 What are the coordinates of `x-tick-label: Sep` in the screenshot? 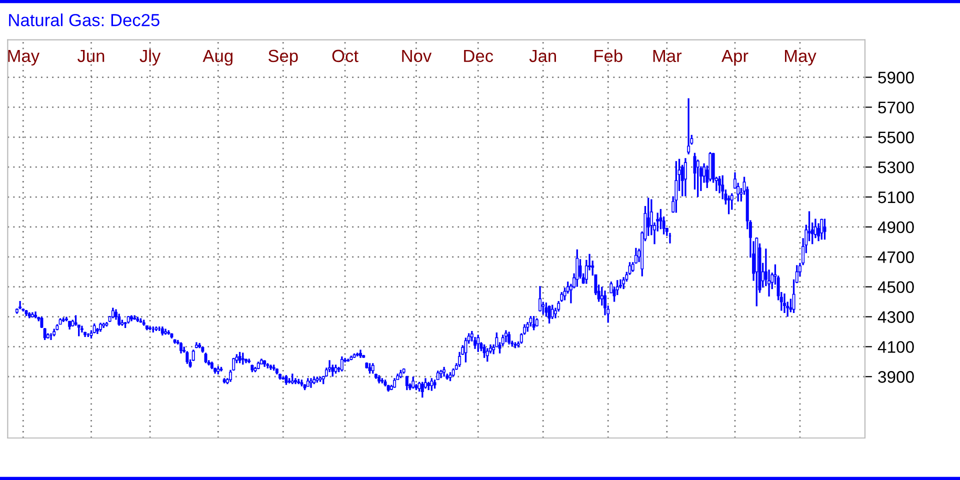 It's located at (283, 58).